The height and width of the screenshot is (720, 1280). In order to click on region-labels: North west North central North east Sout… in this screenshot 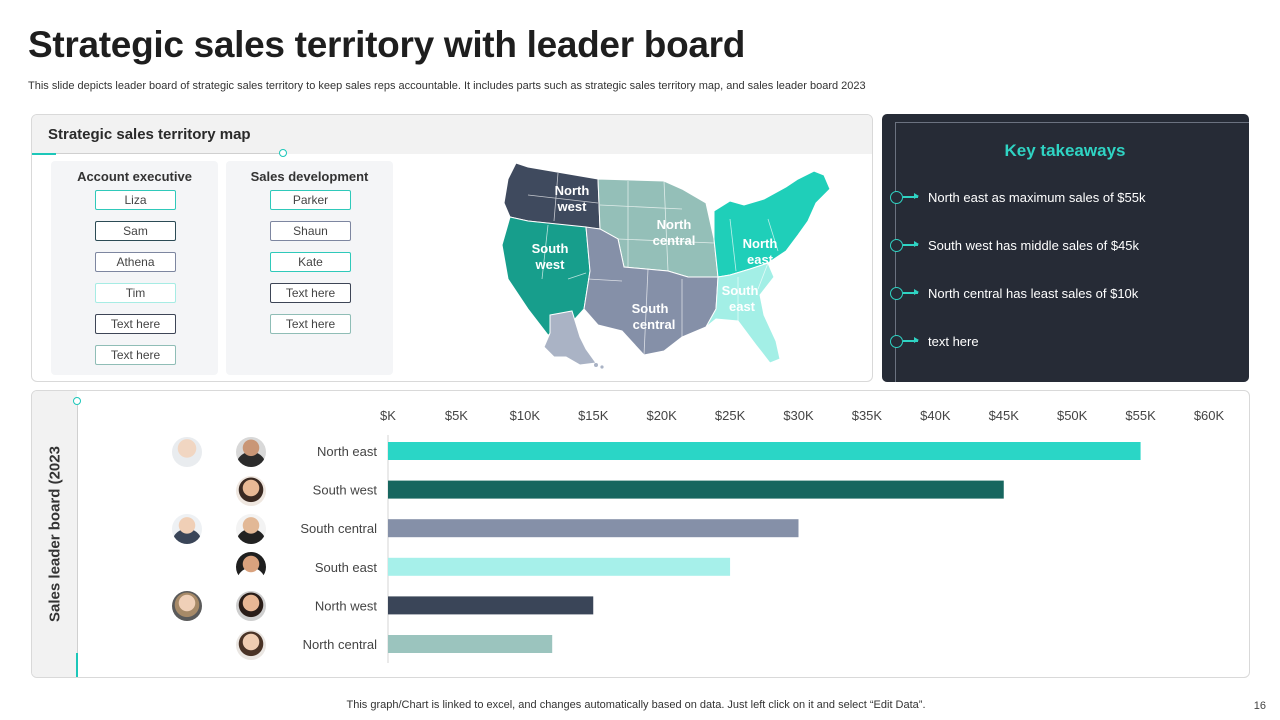, I will do `click(655, 257)`.